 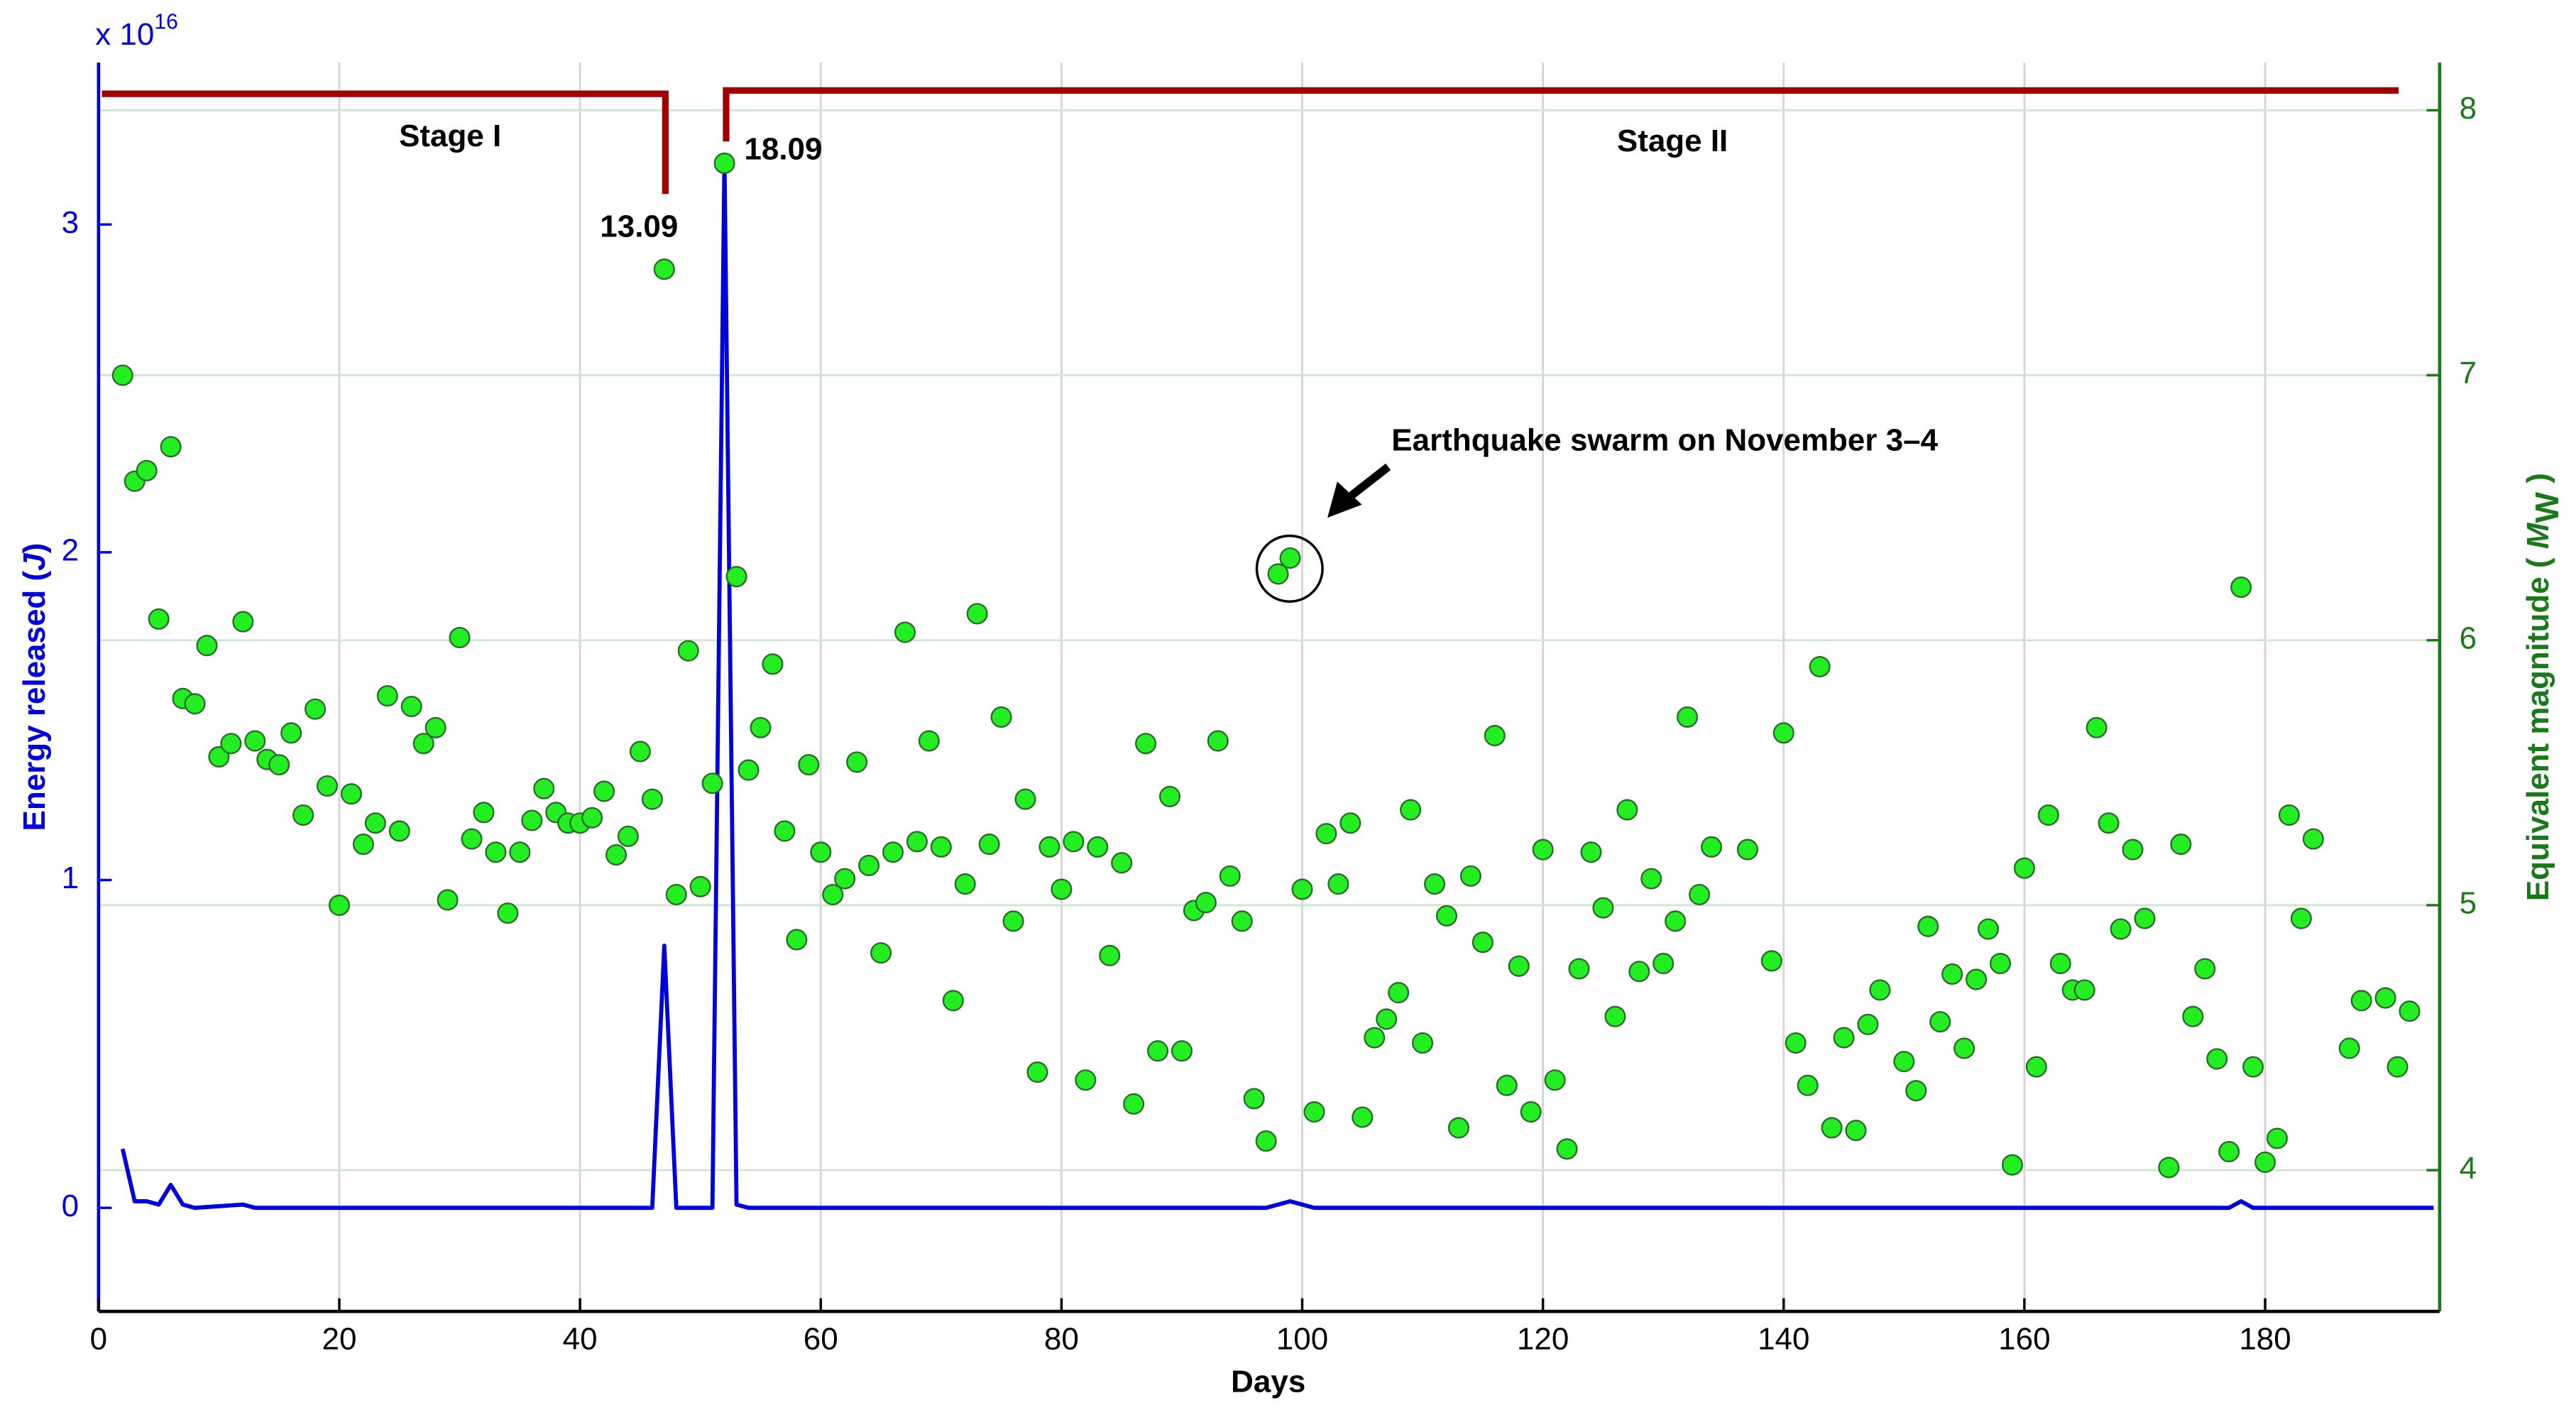 What do you see at coordinates (2024, 1338) in the screenshot?
I see `x-tick-label: 160` at bounding box center [2024, 1338].